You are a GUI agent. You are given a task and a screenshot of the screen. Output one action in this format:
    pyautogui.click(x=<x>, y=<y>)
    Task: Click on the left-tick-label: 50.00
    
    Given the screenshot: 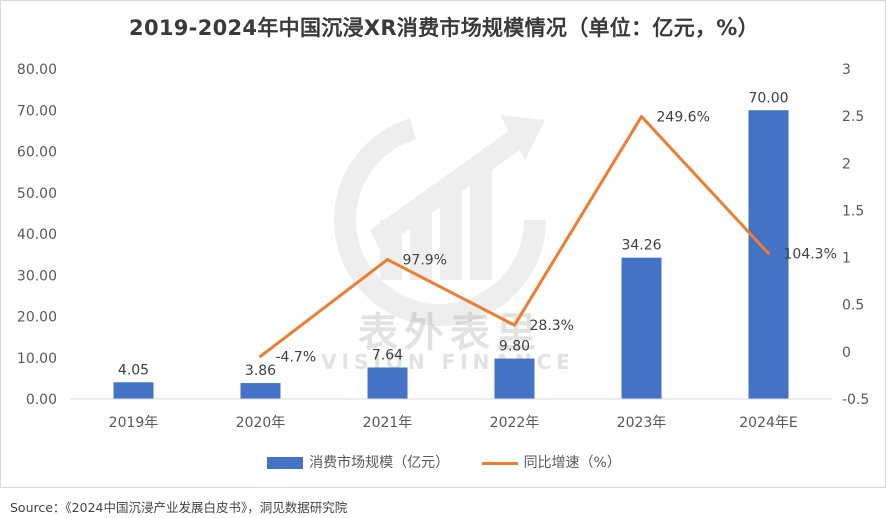 What is the action you would take?
    pyautogui.click(x=37, y=194)
    